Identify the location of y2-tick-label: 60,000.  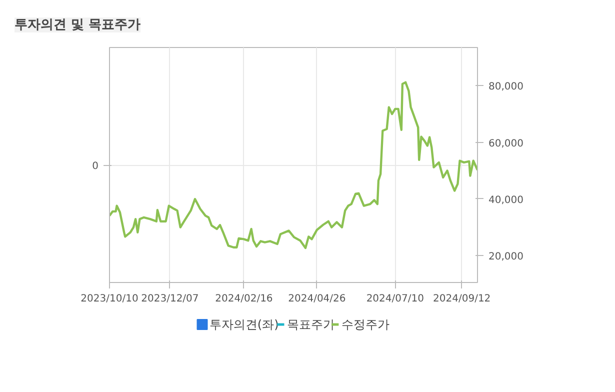
(506, 144).